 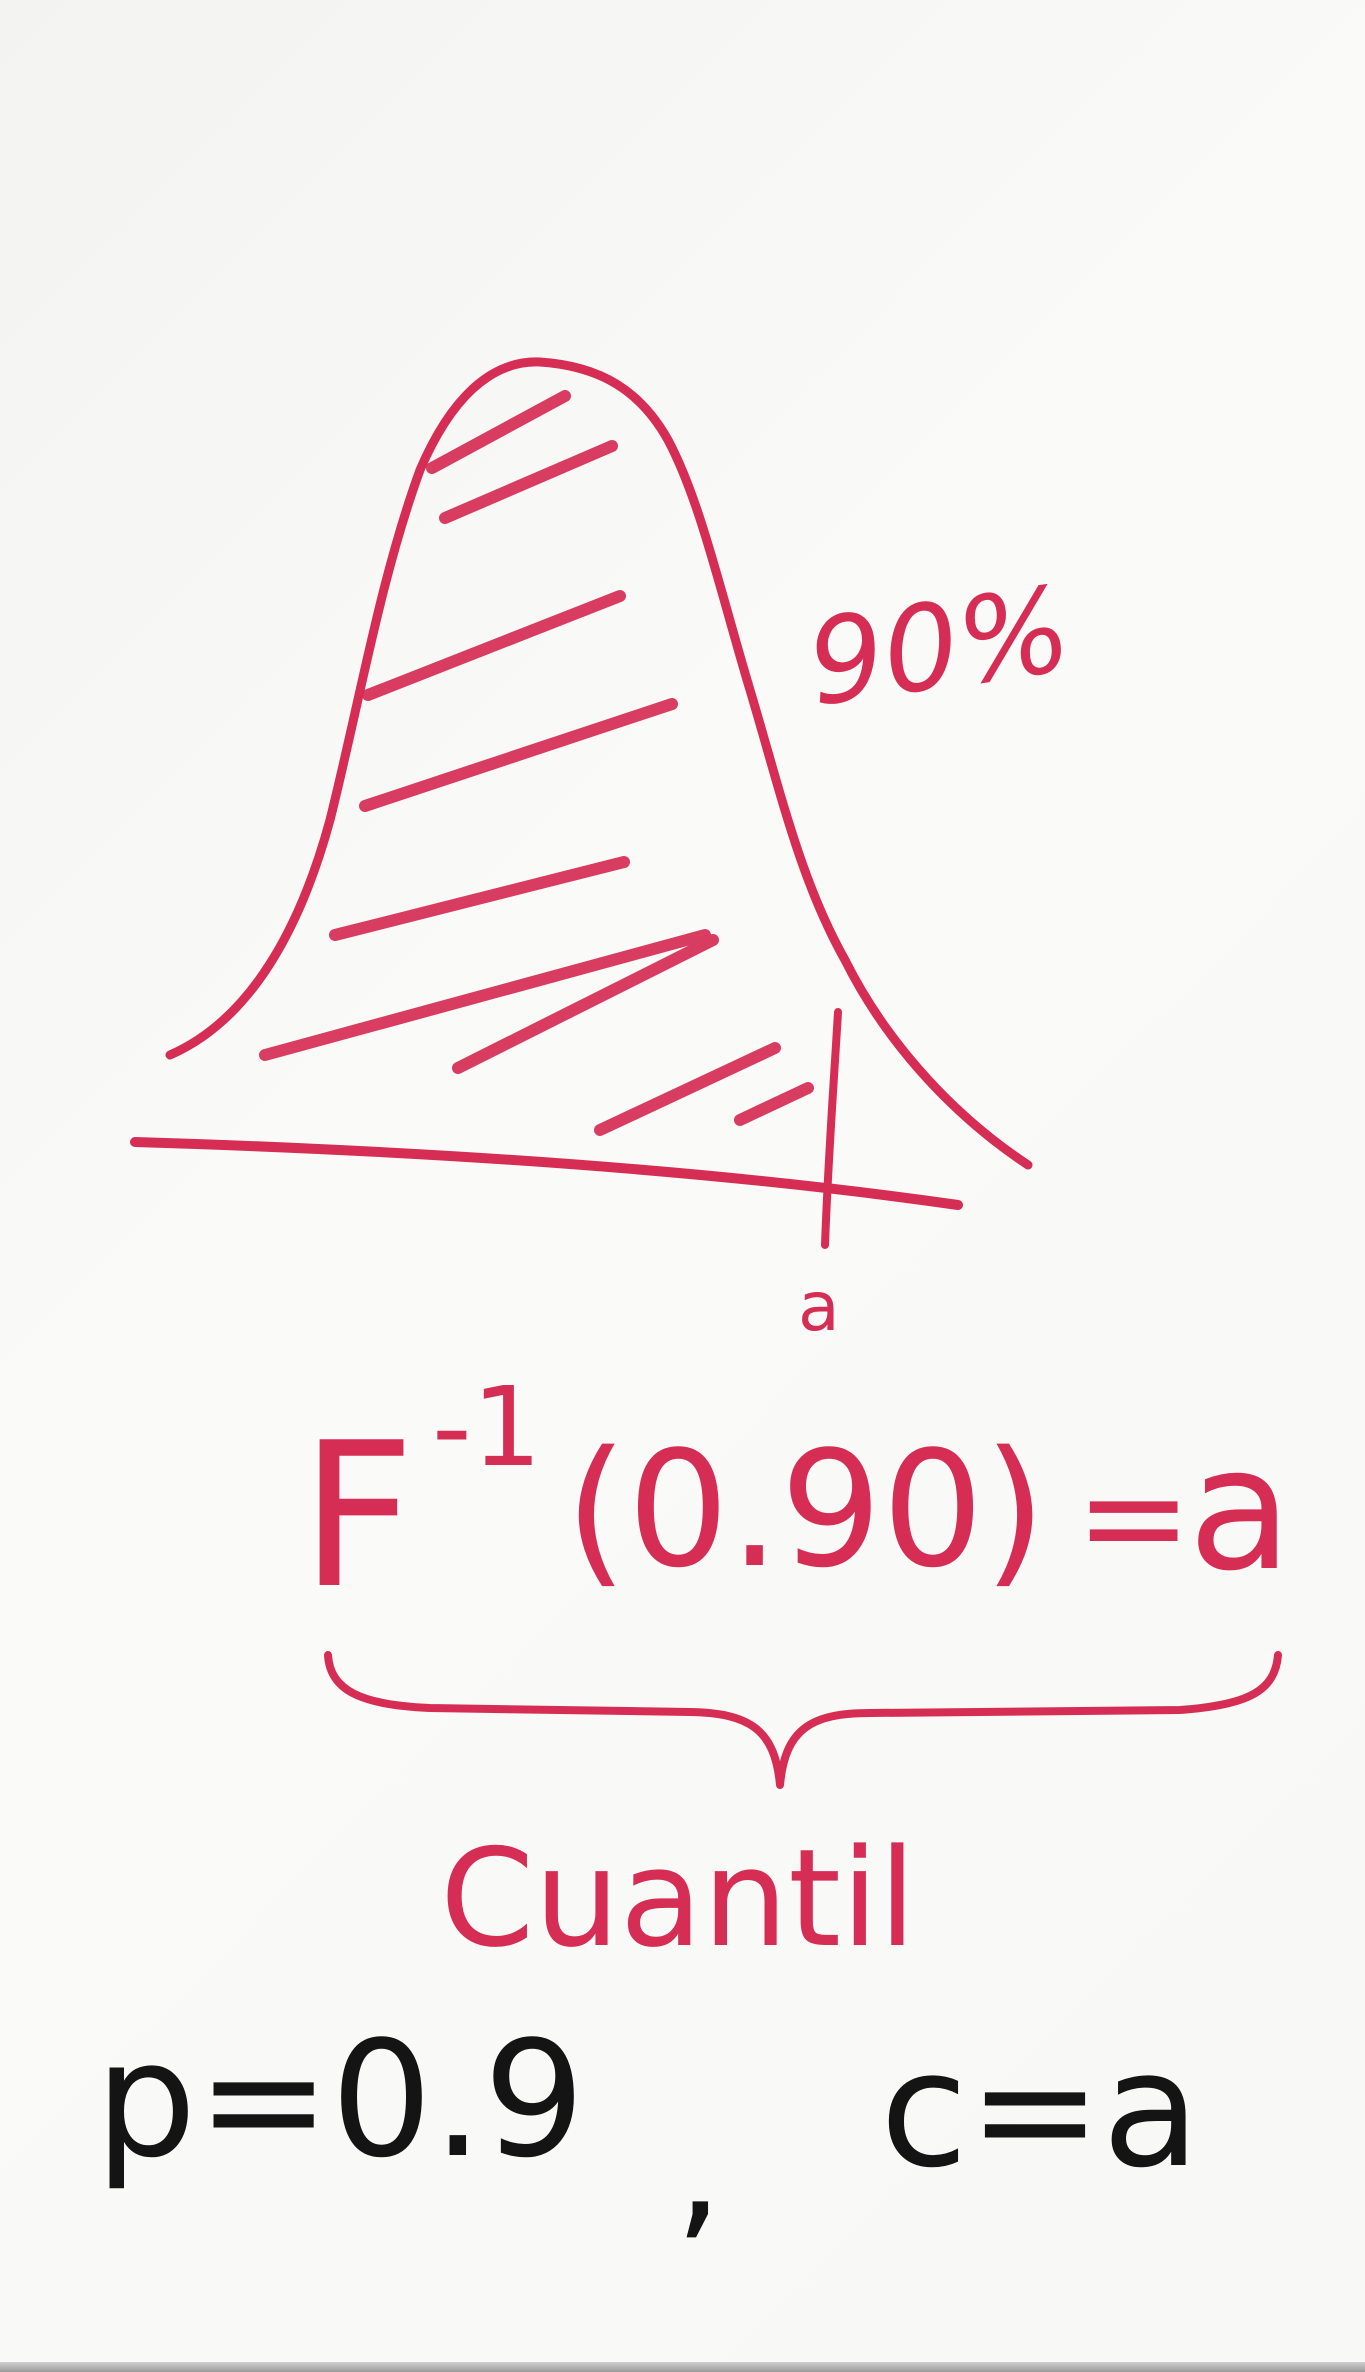 What do you see at coordinates (682, 2367) in the screenshot?
I see `board-bottom-edge` at bounding box center [682, 2367].